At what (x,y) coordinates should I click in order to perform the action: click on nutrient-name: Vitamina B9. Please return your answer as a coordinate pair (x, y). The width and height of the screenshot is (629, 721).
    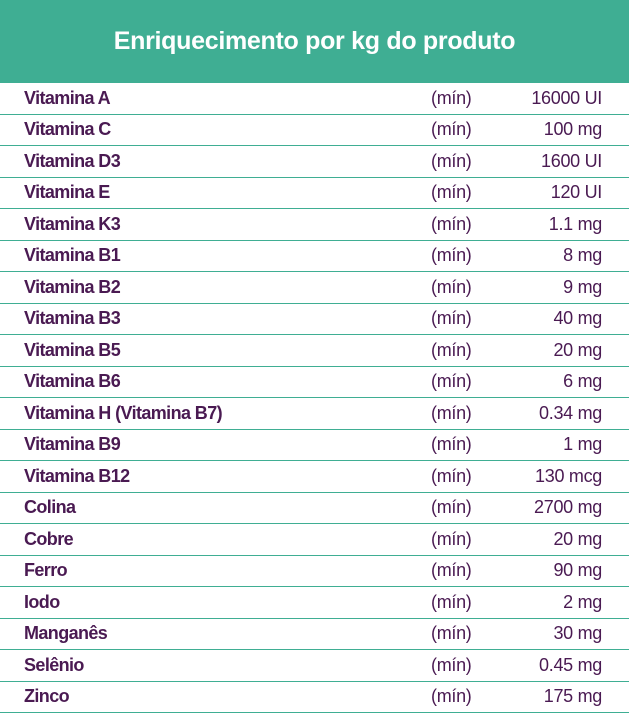
    Looking at the image, I should click on (72, 444).